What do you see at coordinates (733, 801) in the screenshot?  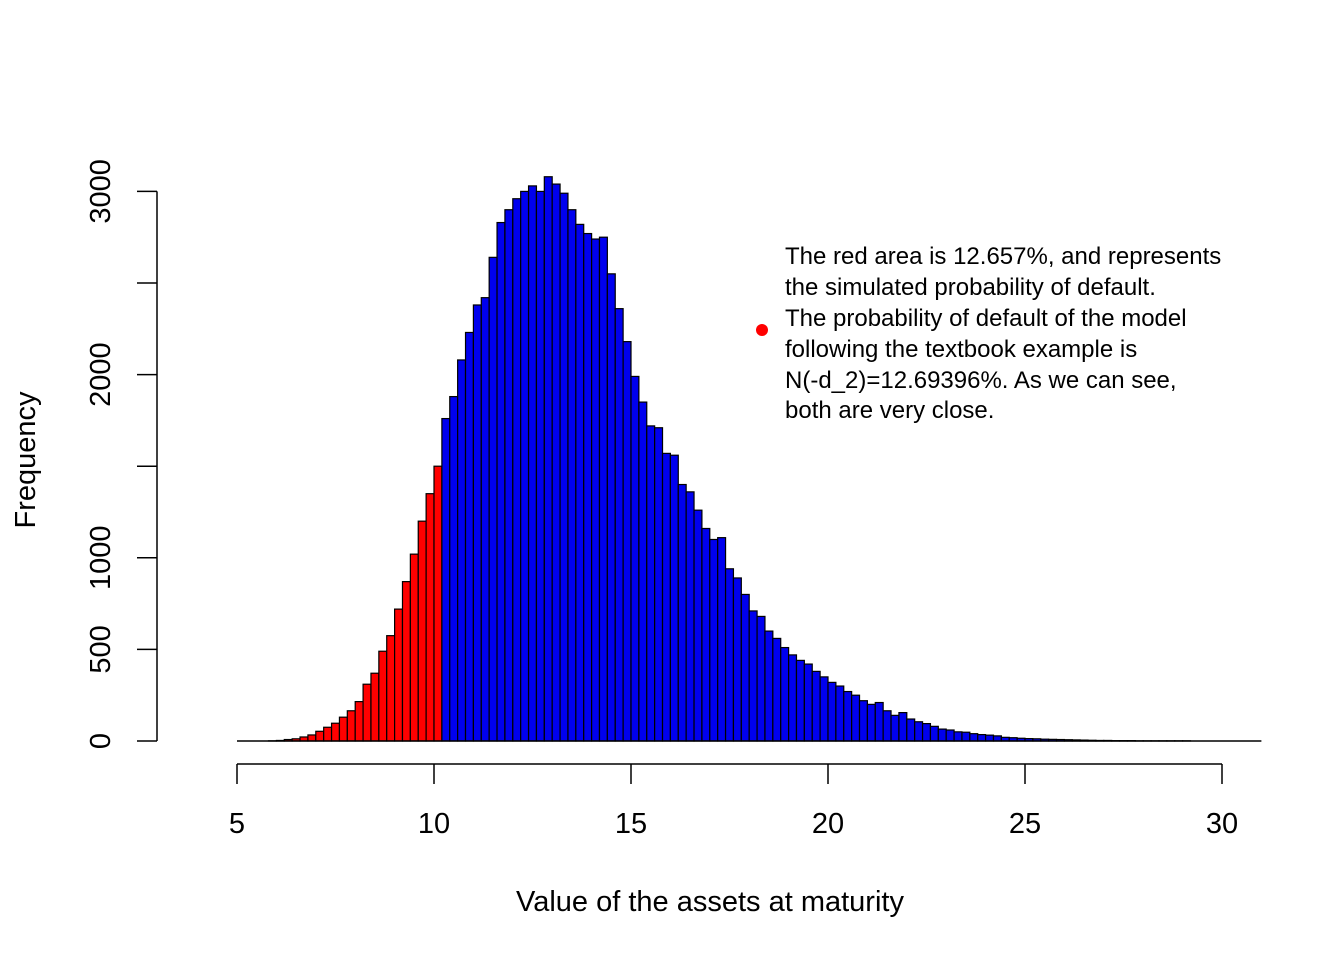 I see `x-axis: 5 10 15 20 25 30` at bounding box center [733, 801].